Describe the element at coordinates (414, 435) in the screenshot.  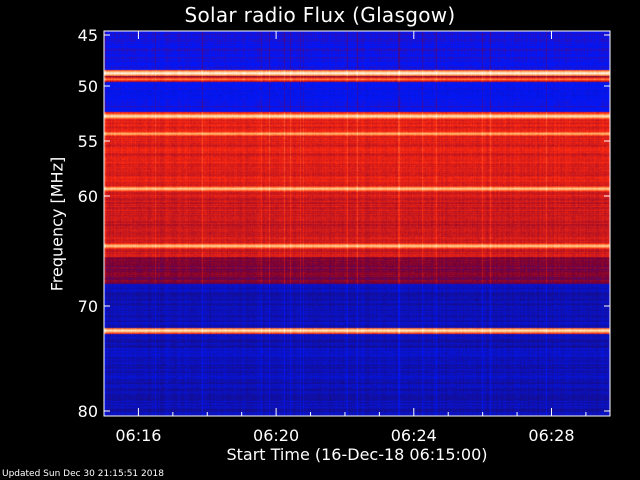
I see `x-tick-label: 06:24` at that location.